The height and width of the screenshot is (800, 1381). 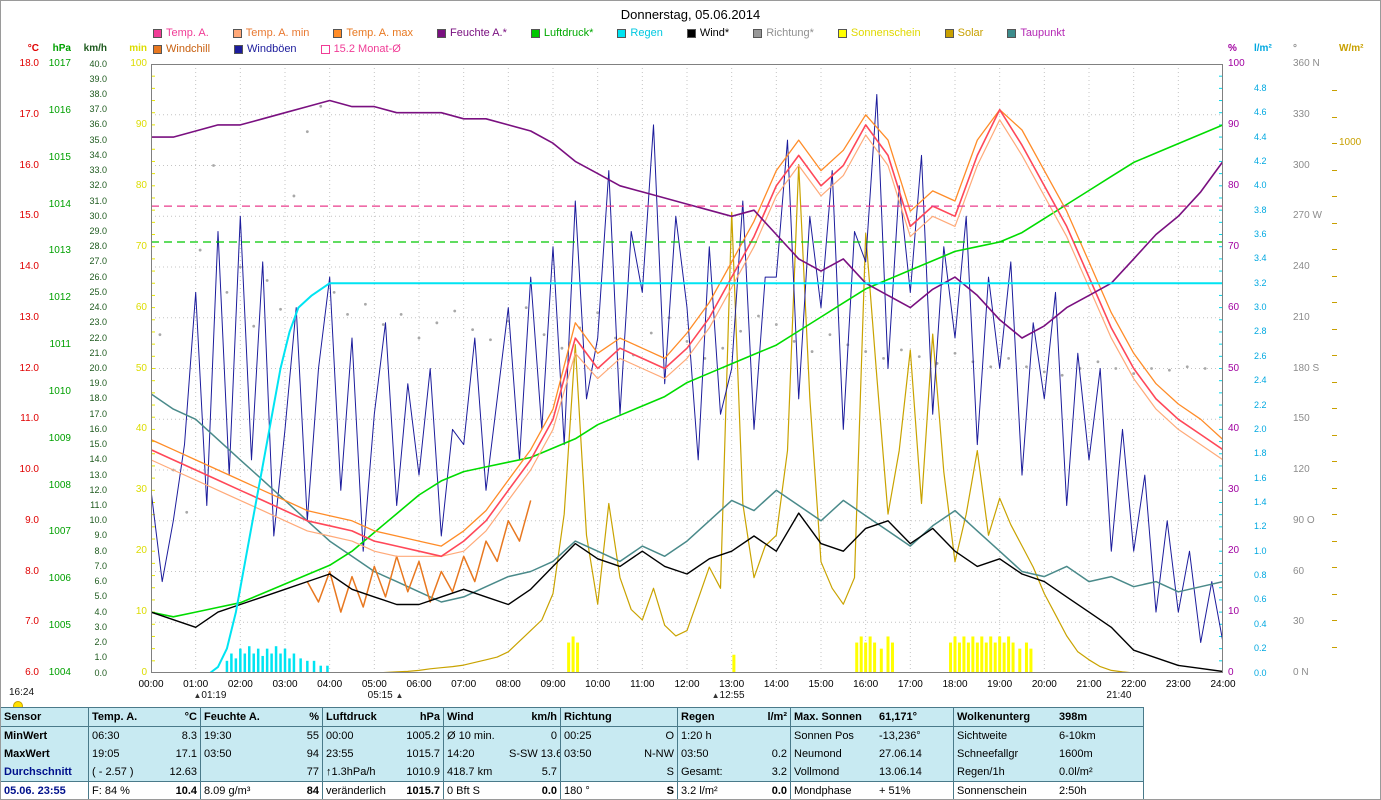 I want to click on cell-text: 03:50, so click(x=218, y=754).